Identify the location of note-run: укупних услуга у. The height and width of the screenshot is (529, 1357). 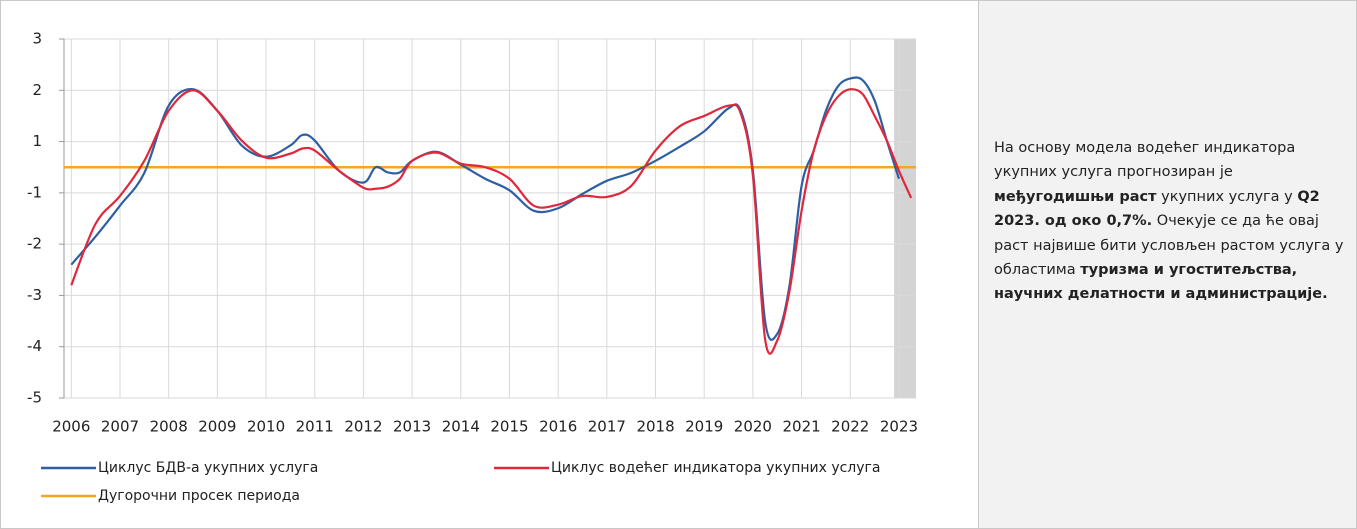
(1227, 196).